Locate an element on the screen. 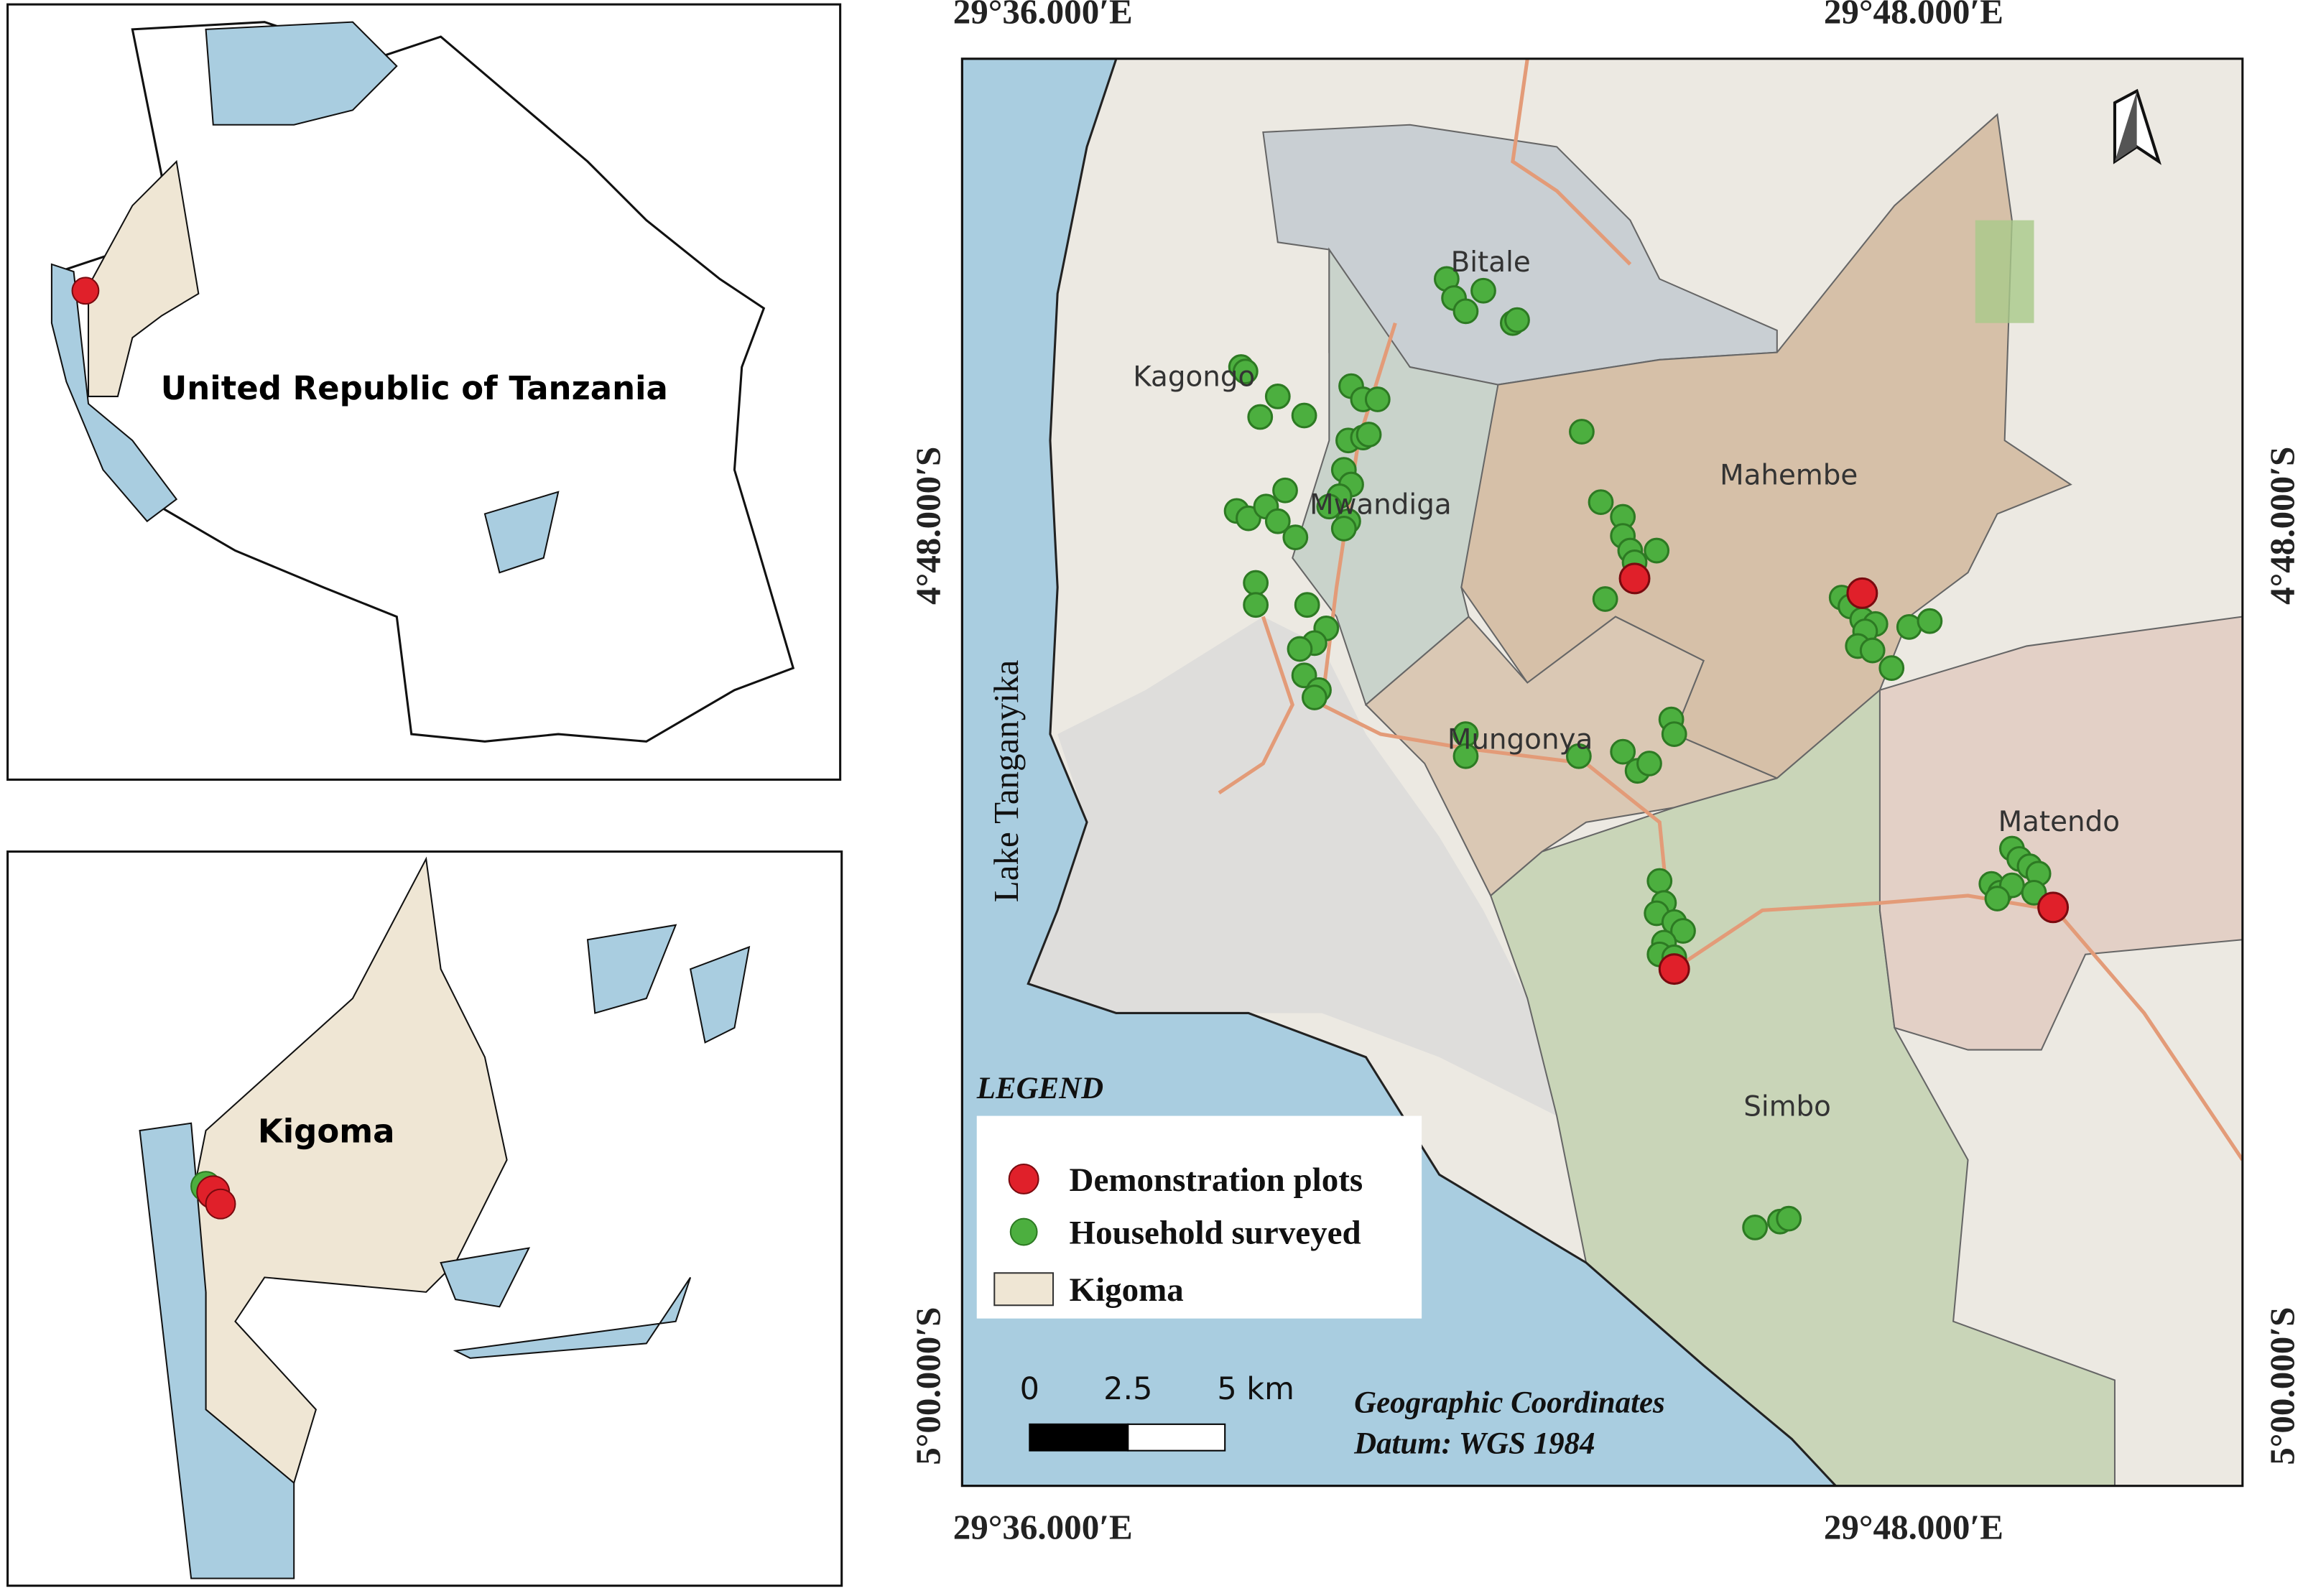 The width and height of the screenshot is (2303, 1596). place-label: Bitale is located at coordinates (1491, 262).